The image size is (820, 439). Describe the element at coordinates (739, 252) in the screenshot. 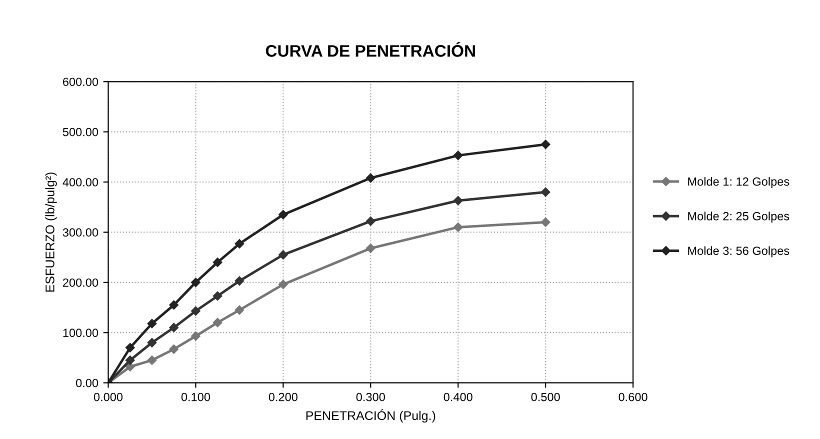

I see `legend-label: Molde 3: 56 Golpes` at that location.